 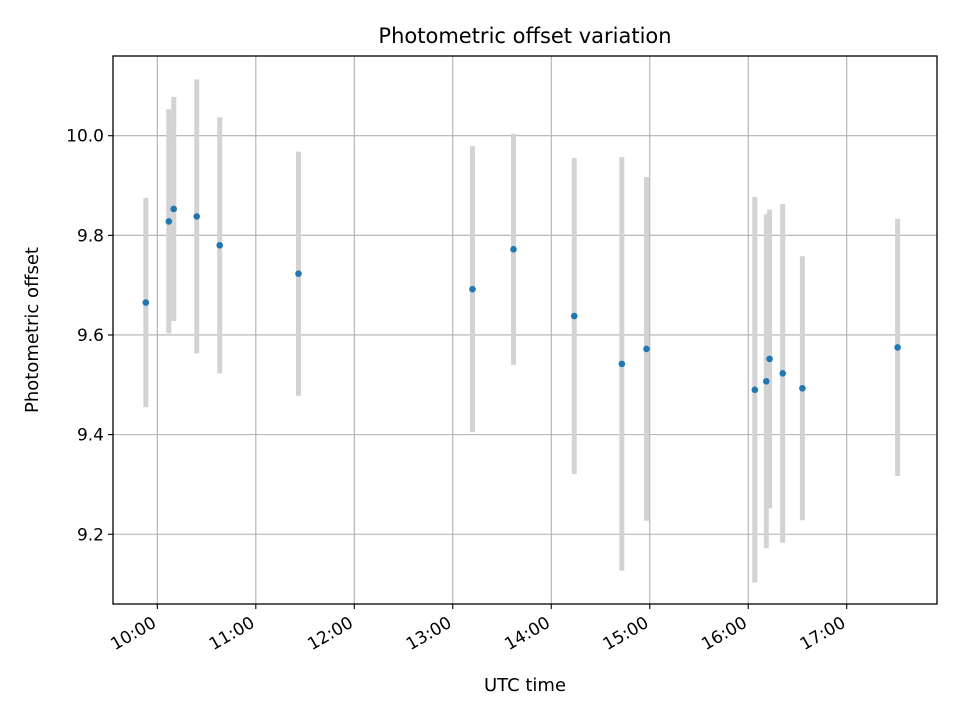 What do you see at coordinates (32, 330) in the screenshot?
I see `y-axis-label: Photometric offset` at bounding box center [32, 330].